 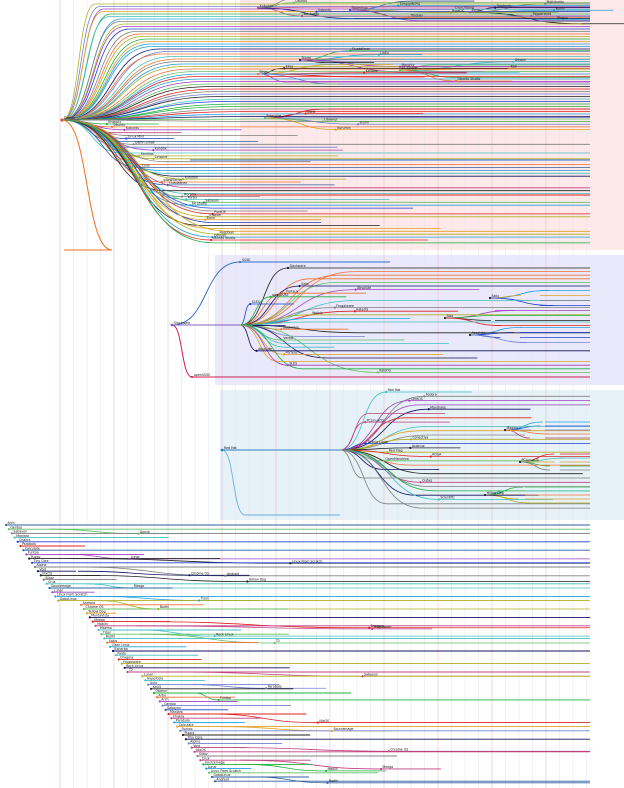 I want to click on distro-label: Android, so click(x=222, y=779).